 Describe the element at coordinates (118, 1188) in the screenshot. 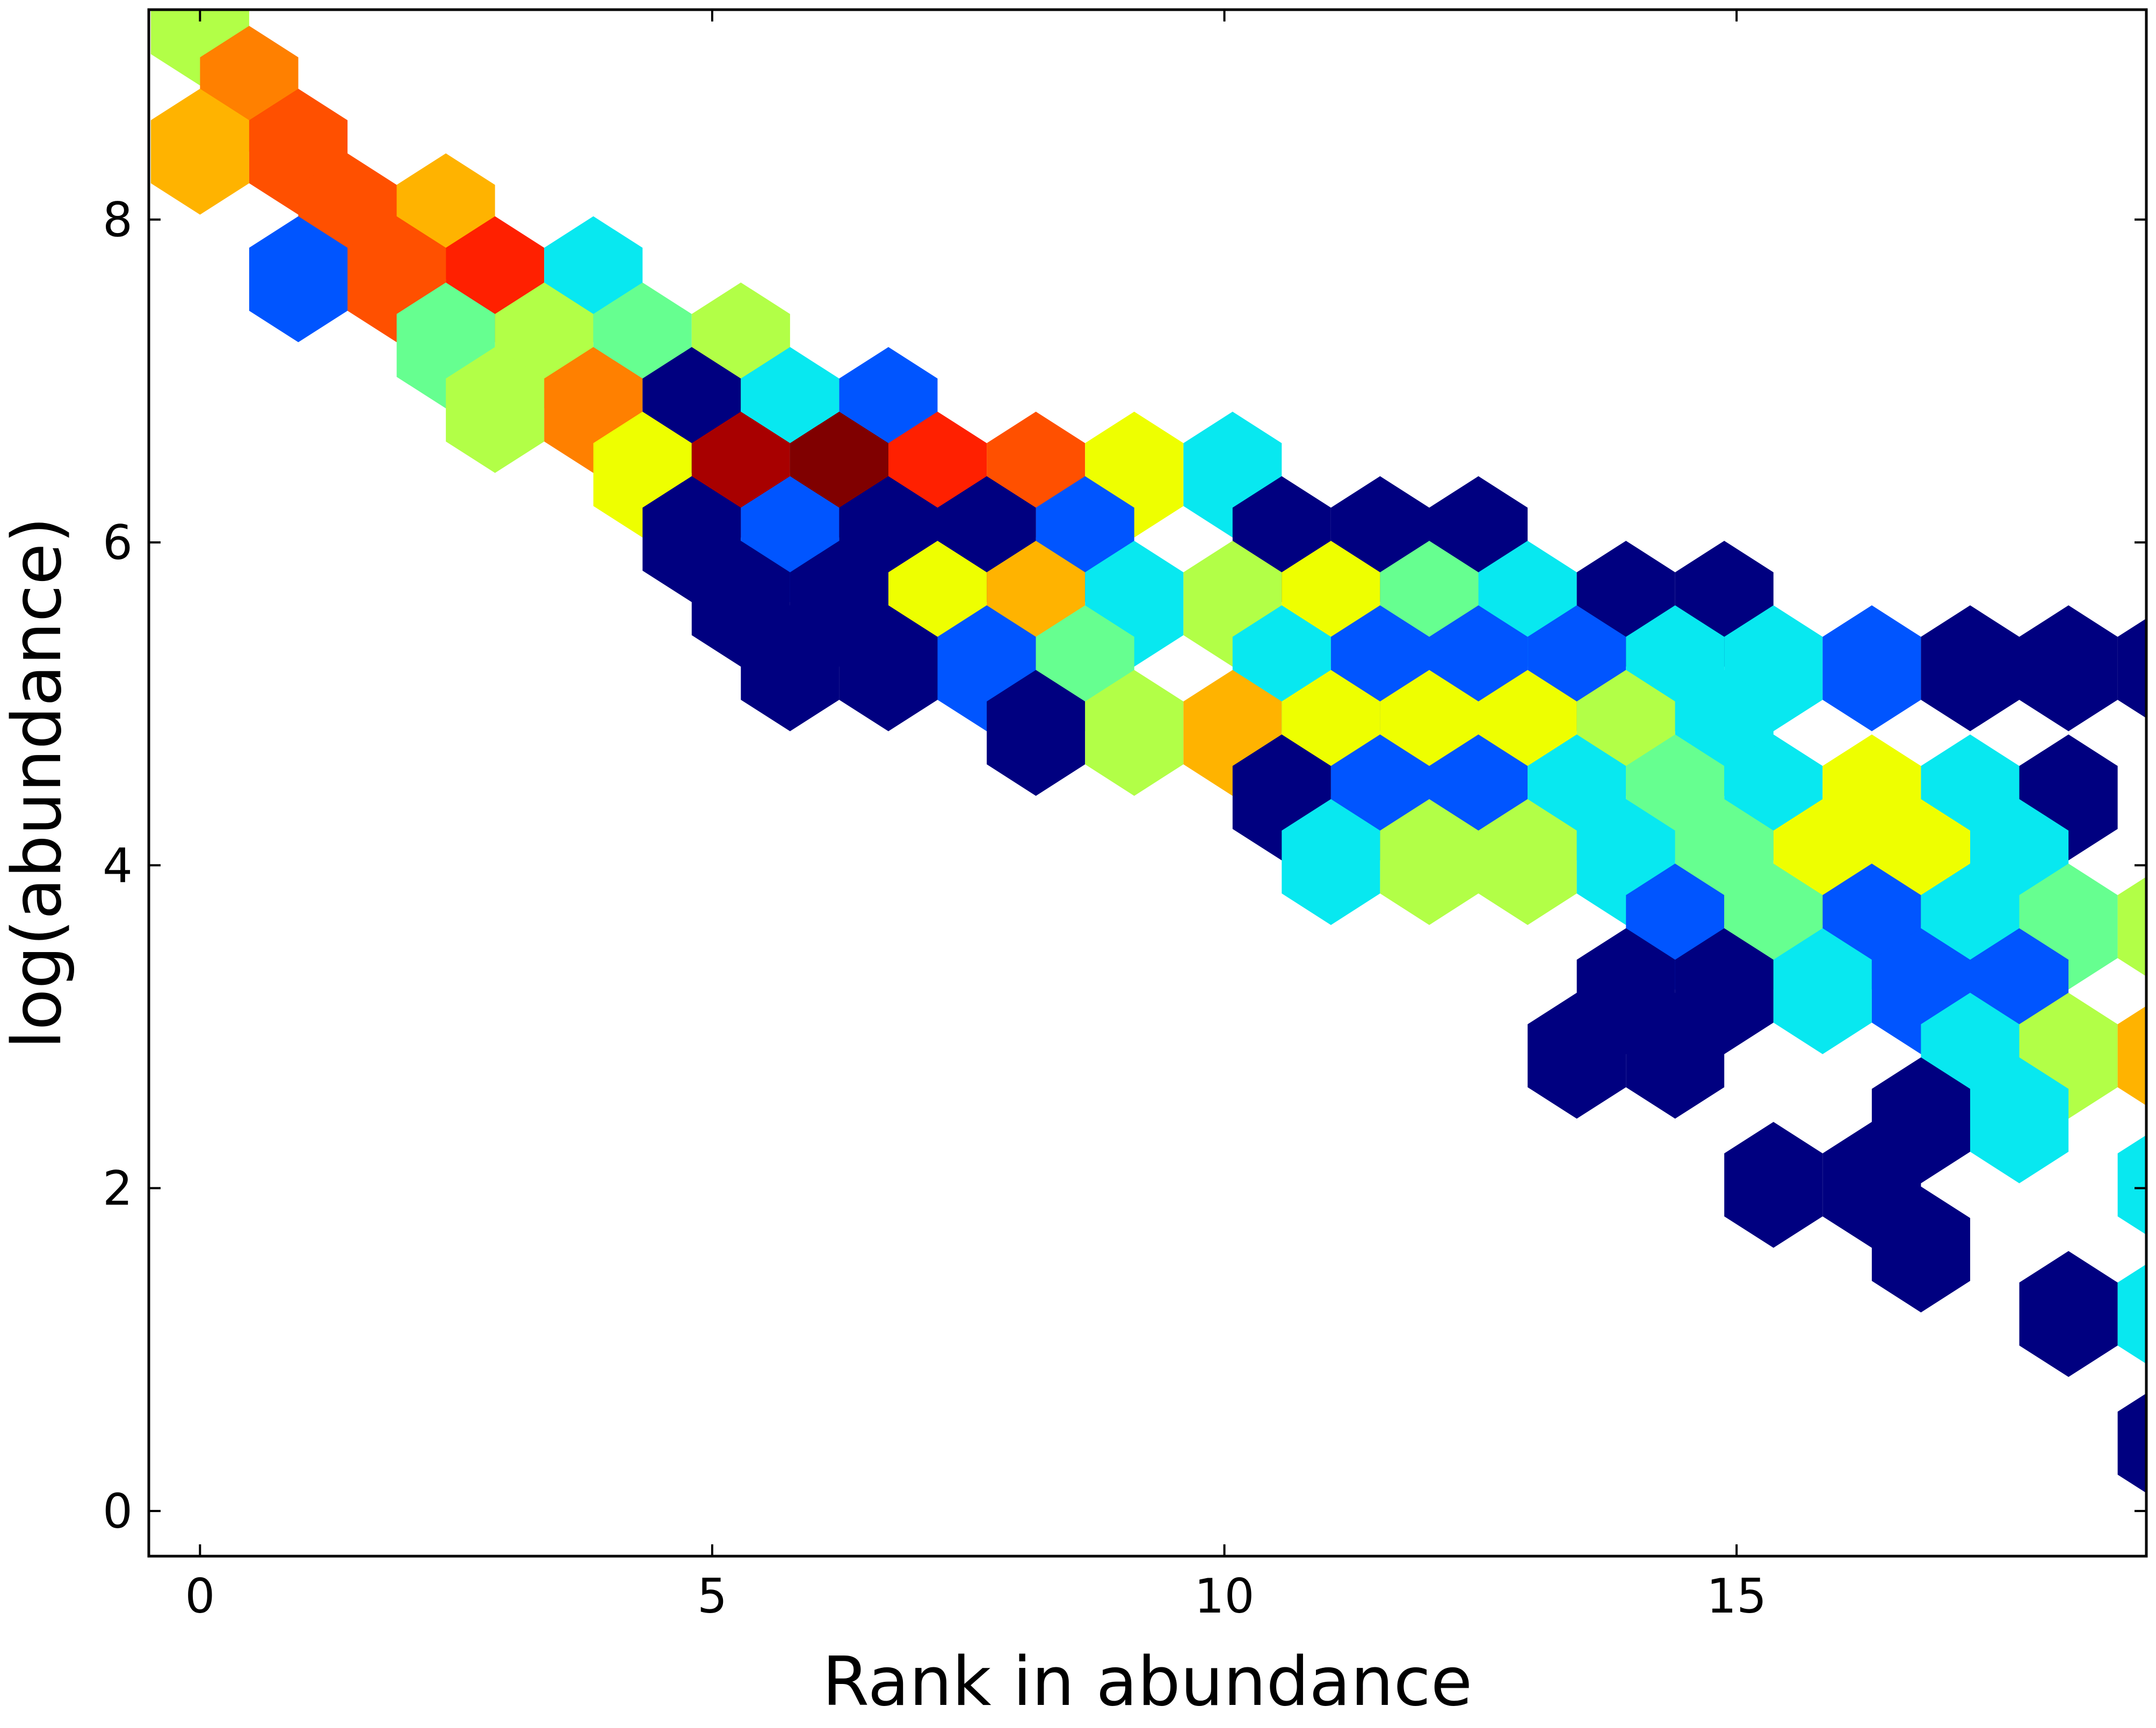

I see `y-tick-label: 2` at that location.